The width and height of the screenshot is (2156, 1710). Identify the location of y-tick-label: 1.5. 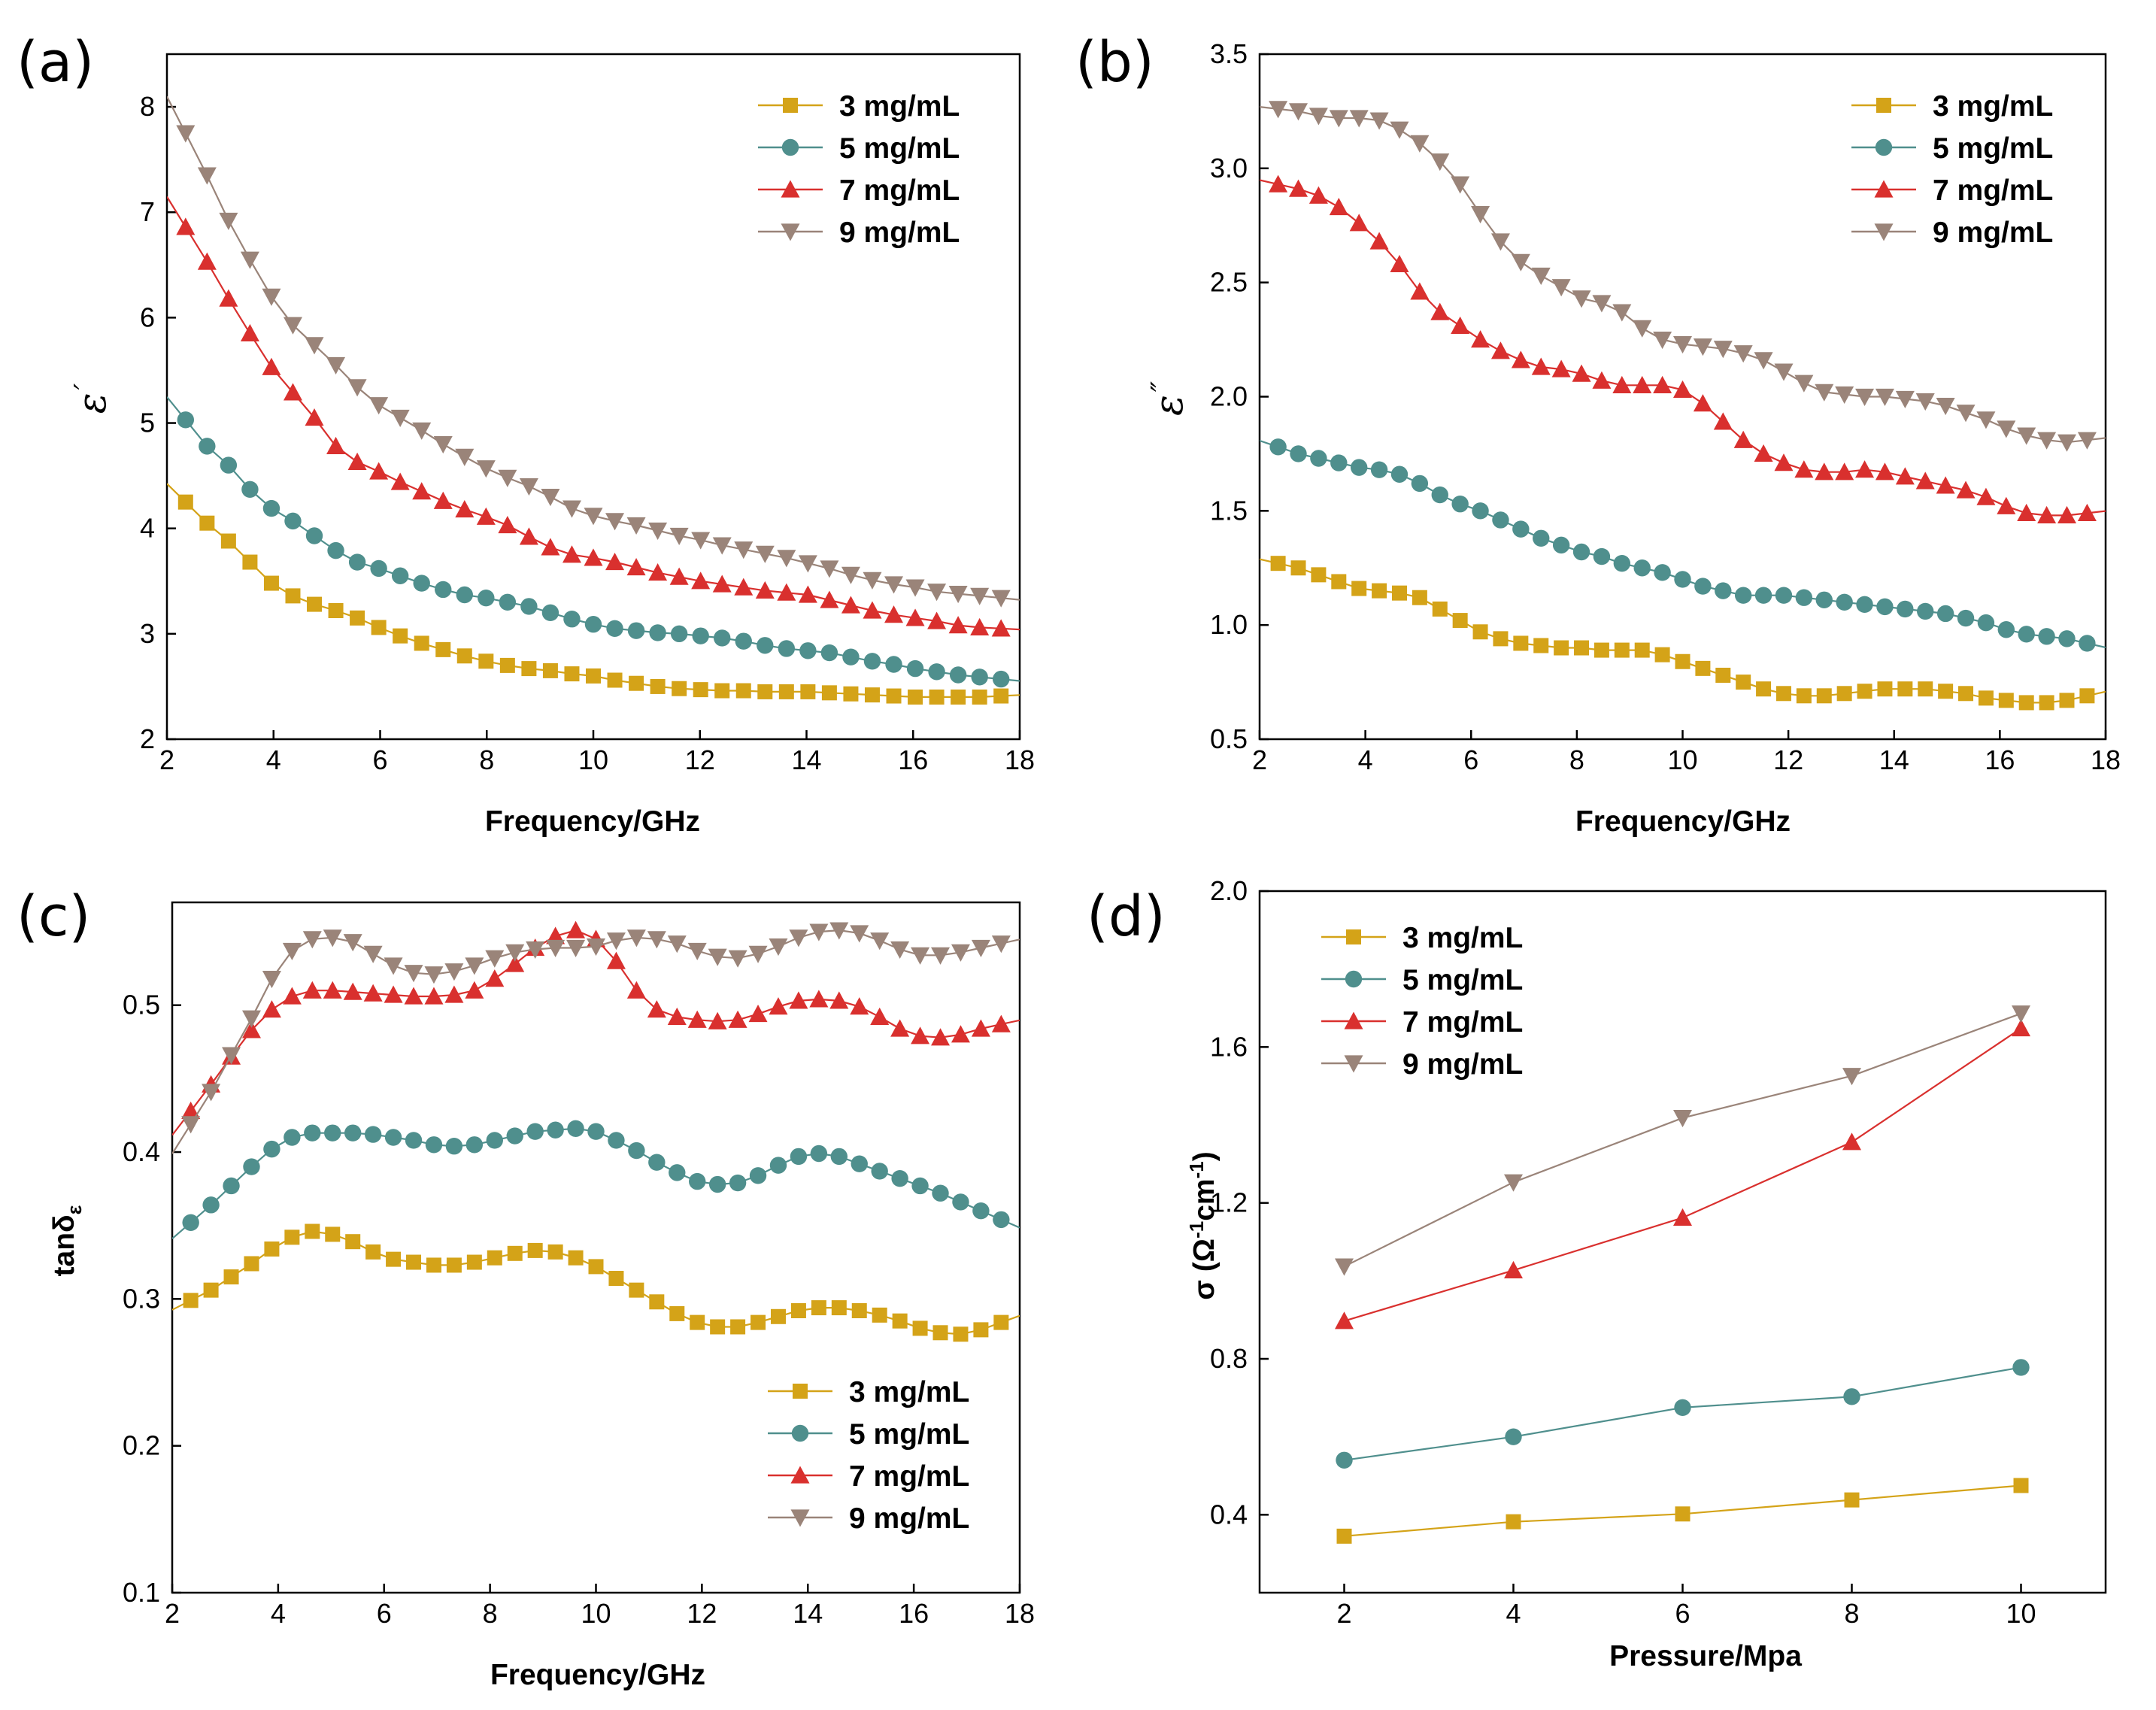
(1229, 510).